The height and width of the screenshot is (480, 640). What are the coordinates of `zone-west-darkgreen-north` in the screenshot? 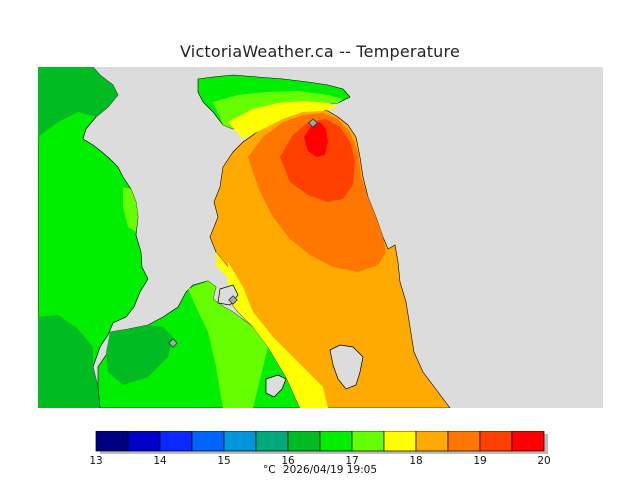 It's located at (78, 102).